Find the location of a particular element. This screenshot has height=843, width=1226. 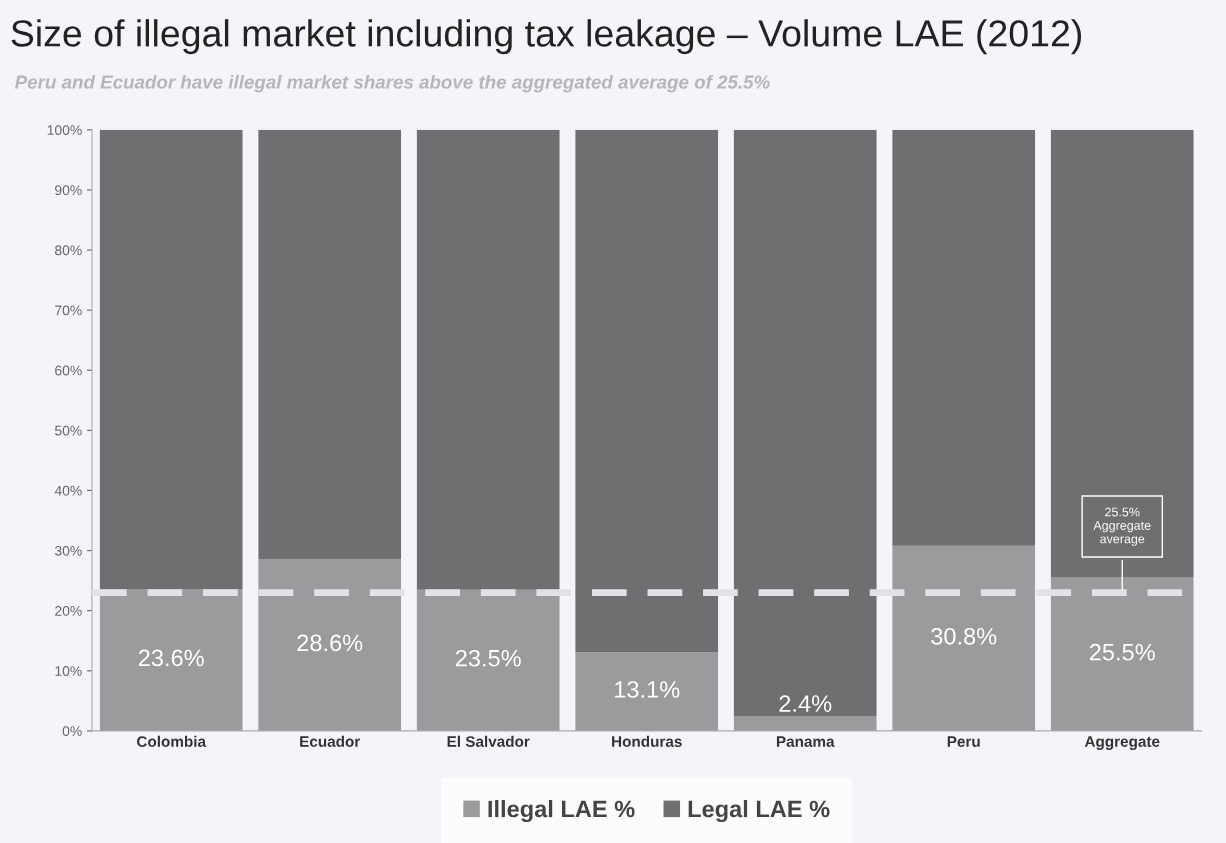

x-tick-label: Honduras is located at coordinates (647, 741).